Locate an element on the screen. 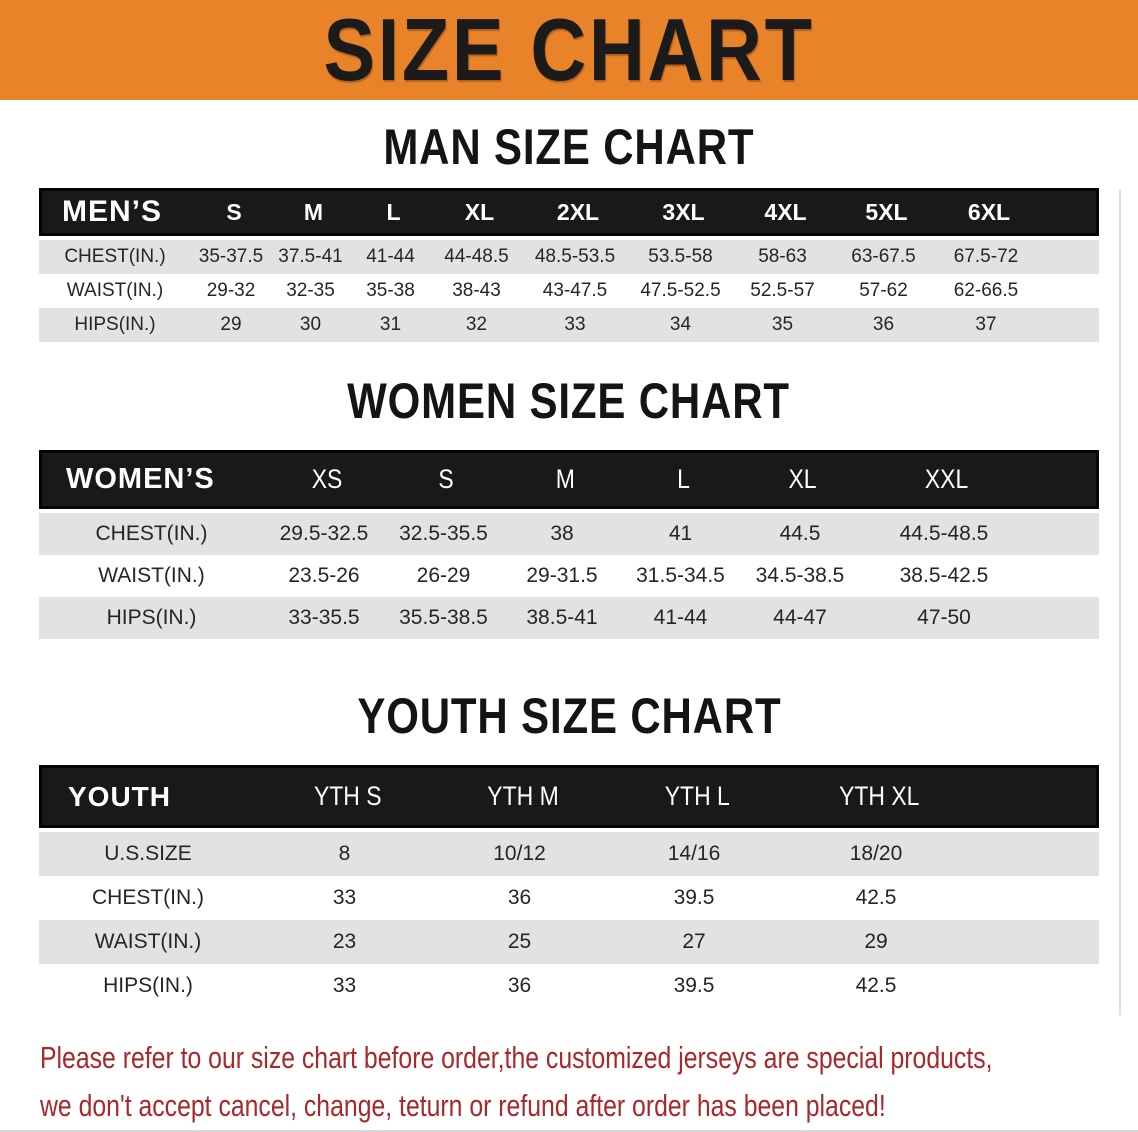  youth-header-label: YOUTH is located at coordinates (119, 796).